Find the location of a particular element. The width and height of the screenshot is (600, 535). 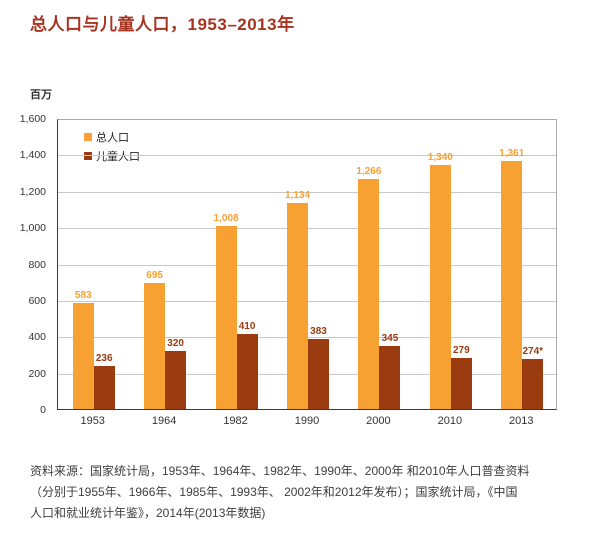

bar-value-label: 320 is located at coordinates (175, 343).